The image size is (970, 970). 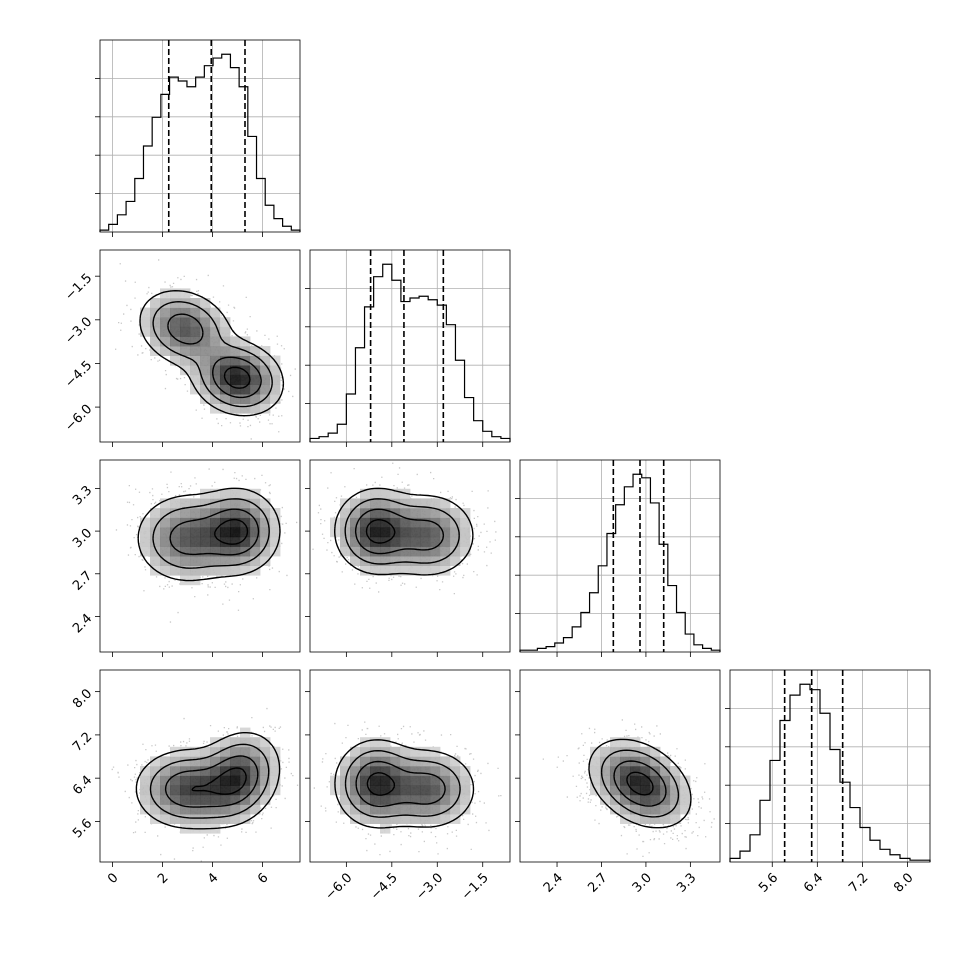 I want to click on x-tick-label: 2.4, so click(x=553, y=882).